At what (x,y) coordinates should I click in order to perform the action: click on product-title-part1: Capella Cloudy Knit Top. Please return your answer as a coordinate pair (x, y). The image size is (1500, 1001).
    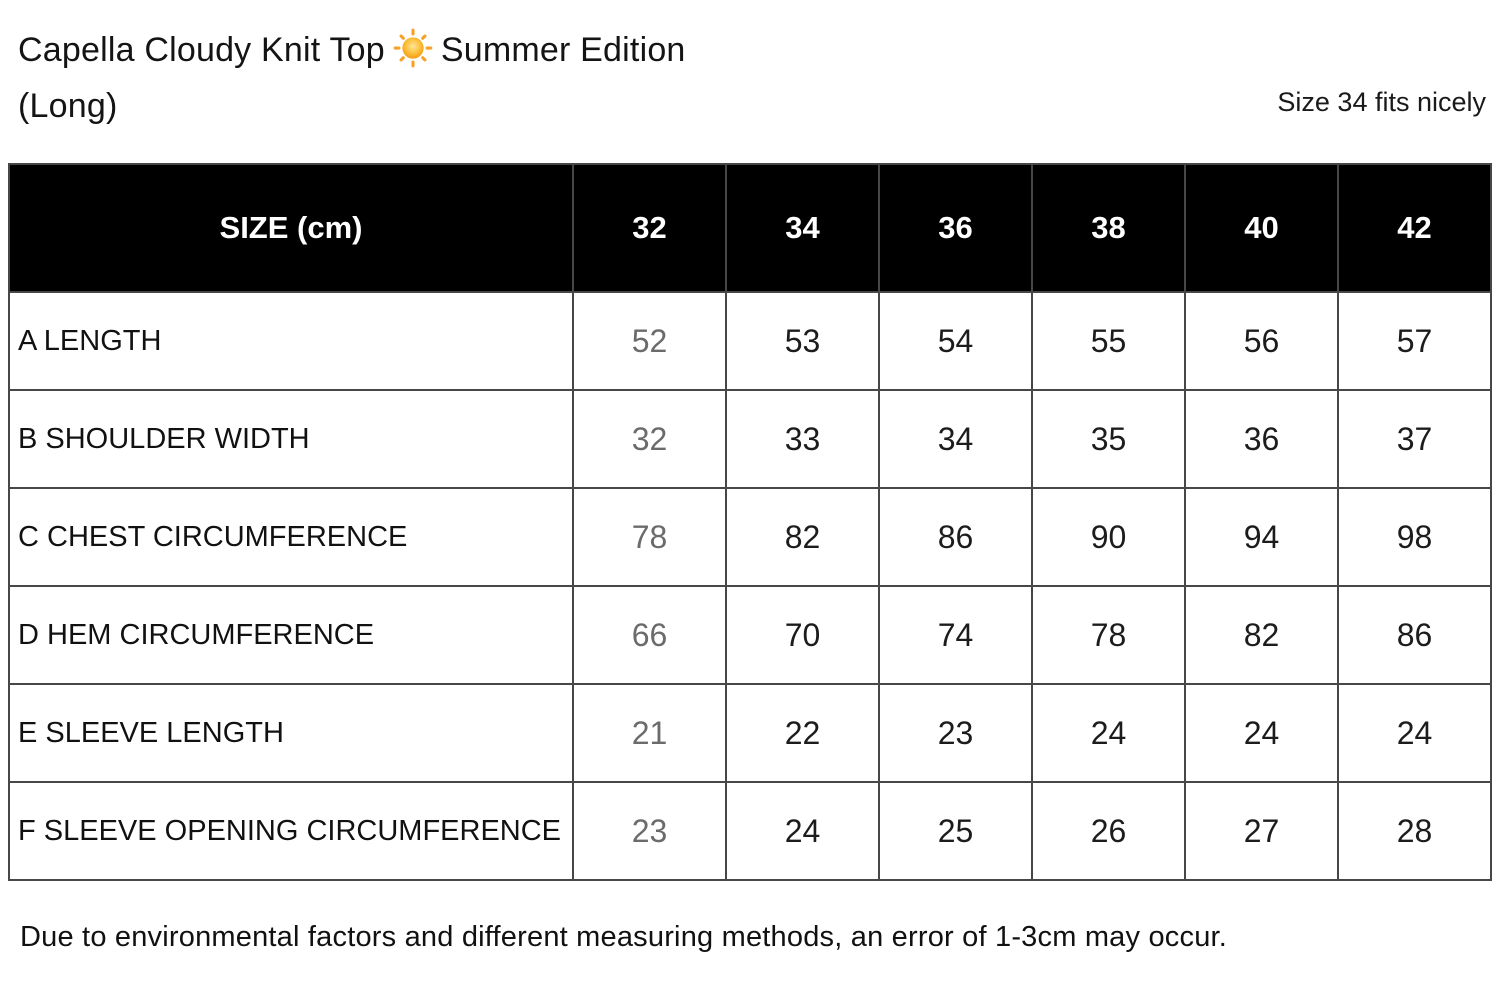
    Looking at the image, I should click on (201, 50).